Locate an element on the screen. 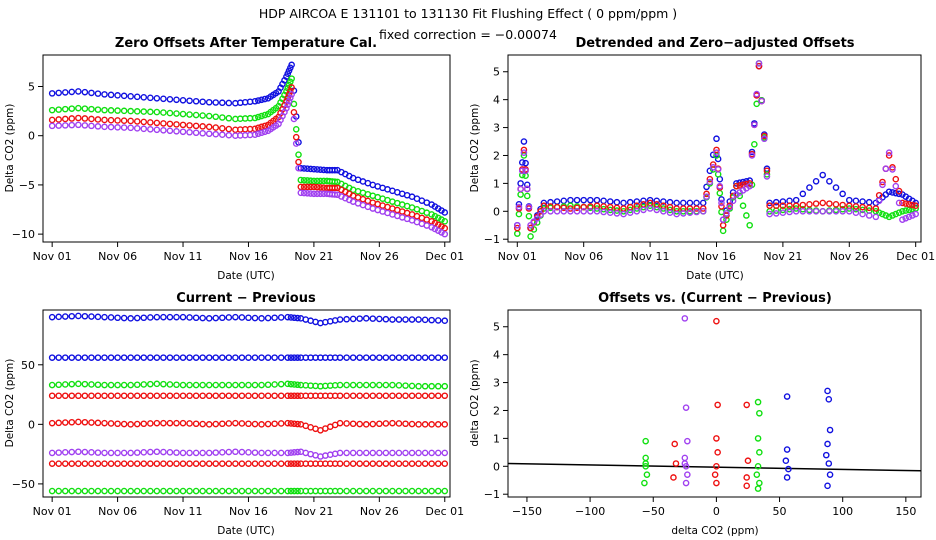 The height and width of the screenshot is (540, 936). y-tick-label: 2 is located at coordinates (496, 410).